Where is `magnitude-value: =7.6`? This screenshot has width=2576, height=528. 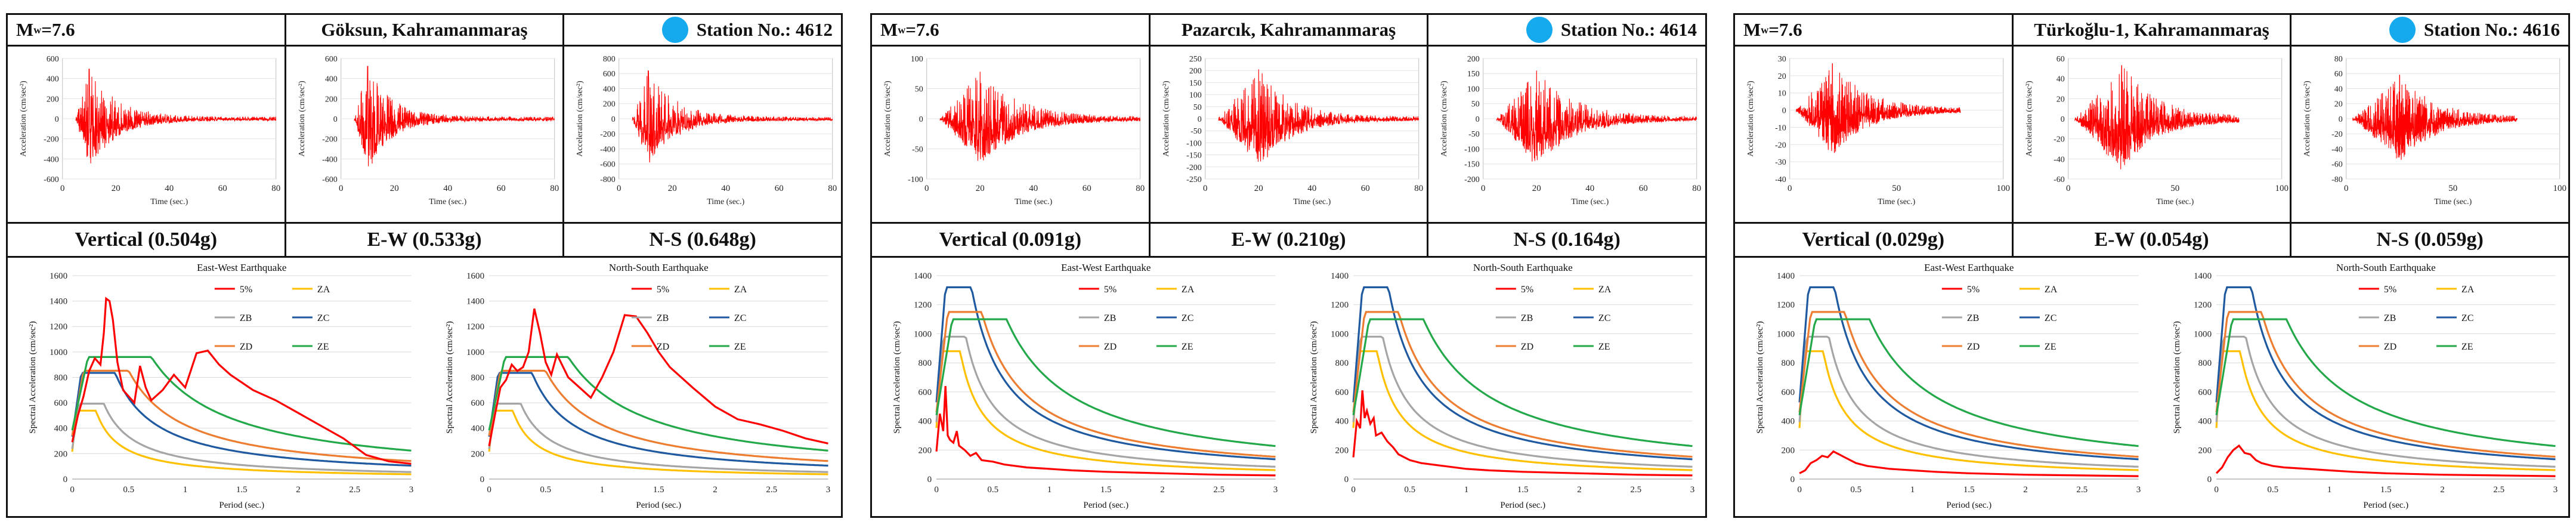
magnitude-value: =7.6 is located at coordinates (922, 29).